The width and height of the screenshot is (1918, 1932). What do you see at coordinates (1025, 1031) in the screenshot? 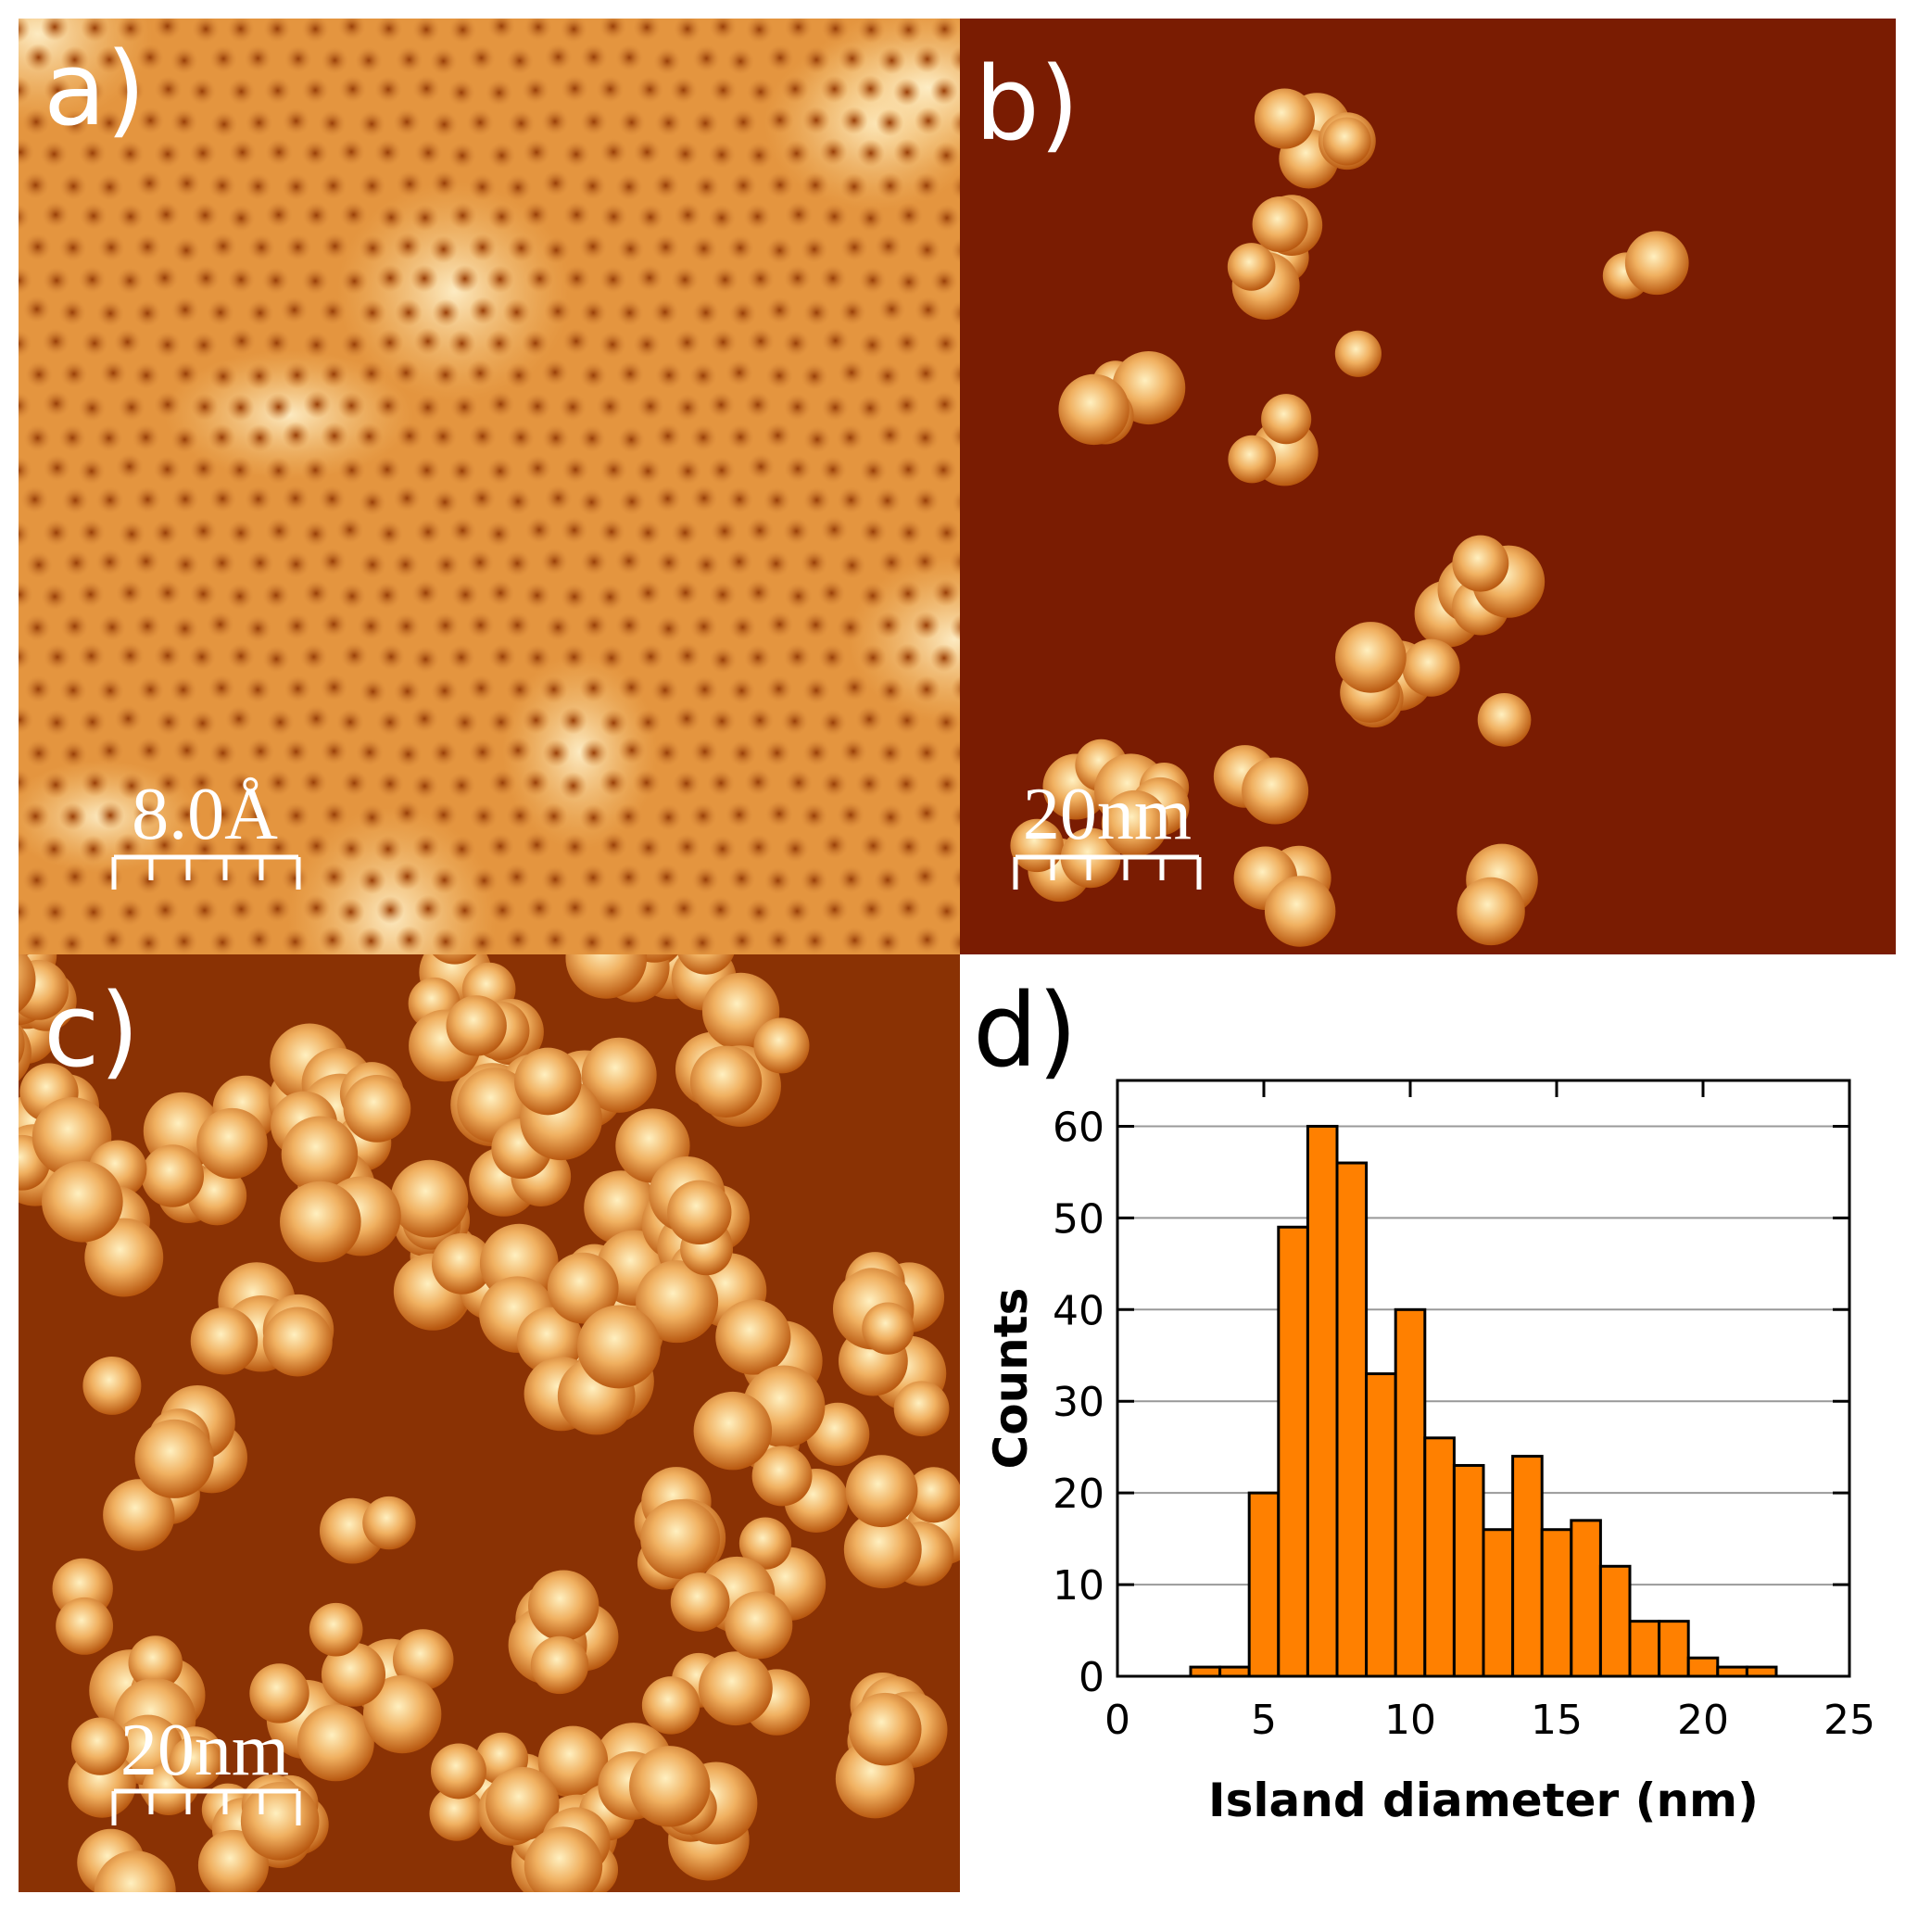
I see `panel-label: d)` at bounding box center [1025, 1031].